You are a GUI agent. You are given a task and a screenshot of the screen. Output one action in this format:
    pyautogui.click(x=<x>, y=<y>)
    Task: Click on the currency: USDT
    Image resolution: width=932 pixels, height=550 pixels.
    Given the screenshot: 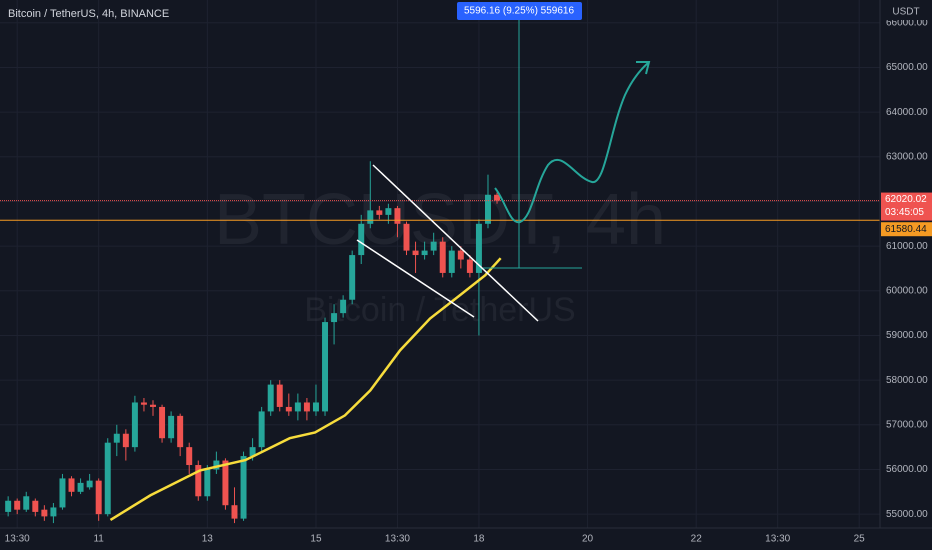 What is the action you would take?
    pyautogui.click(x=905, y=12)
    